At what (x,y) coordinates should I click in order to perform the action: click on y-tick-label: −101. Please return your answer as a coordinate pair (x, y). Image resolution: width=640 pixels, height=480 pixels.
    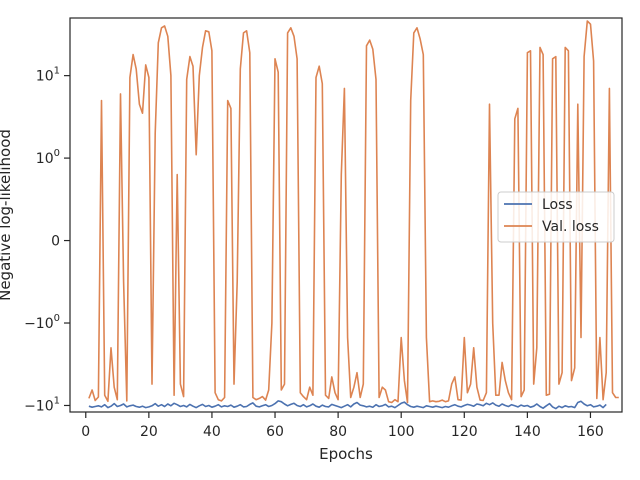
    Looking at the image, I should click on (42, 404).